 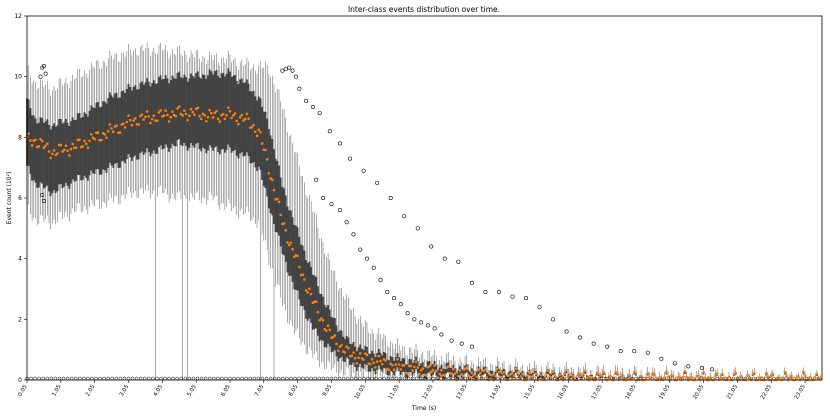 What do you see at coordinates (664, 392) in the screenshot?
I see `x-tick-label: 19.05` at bounding box center [664, 392].